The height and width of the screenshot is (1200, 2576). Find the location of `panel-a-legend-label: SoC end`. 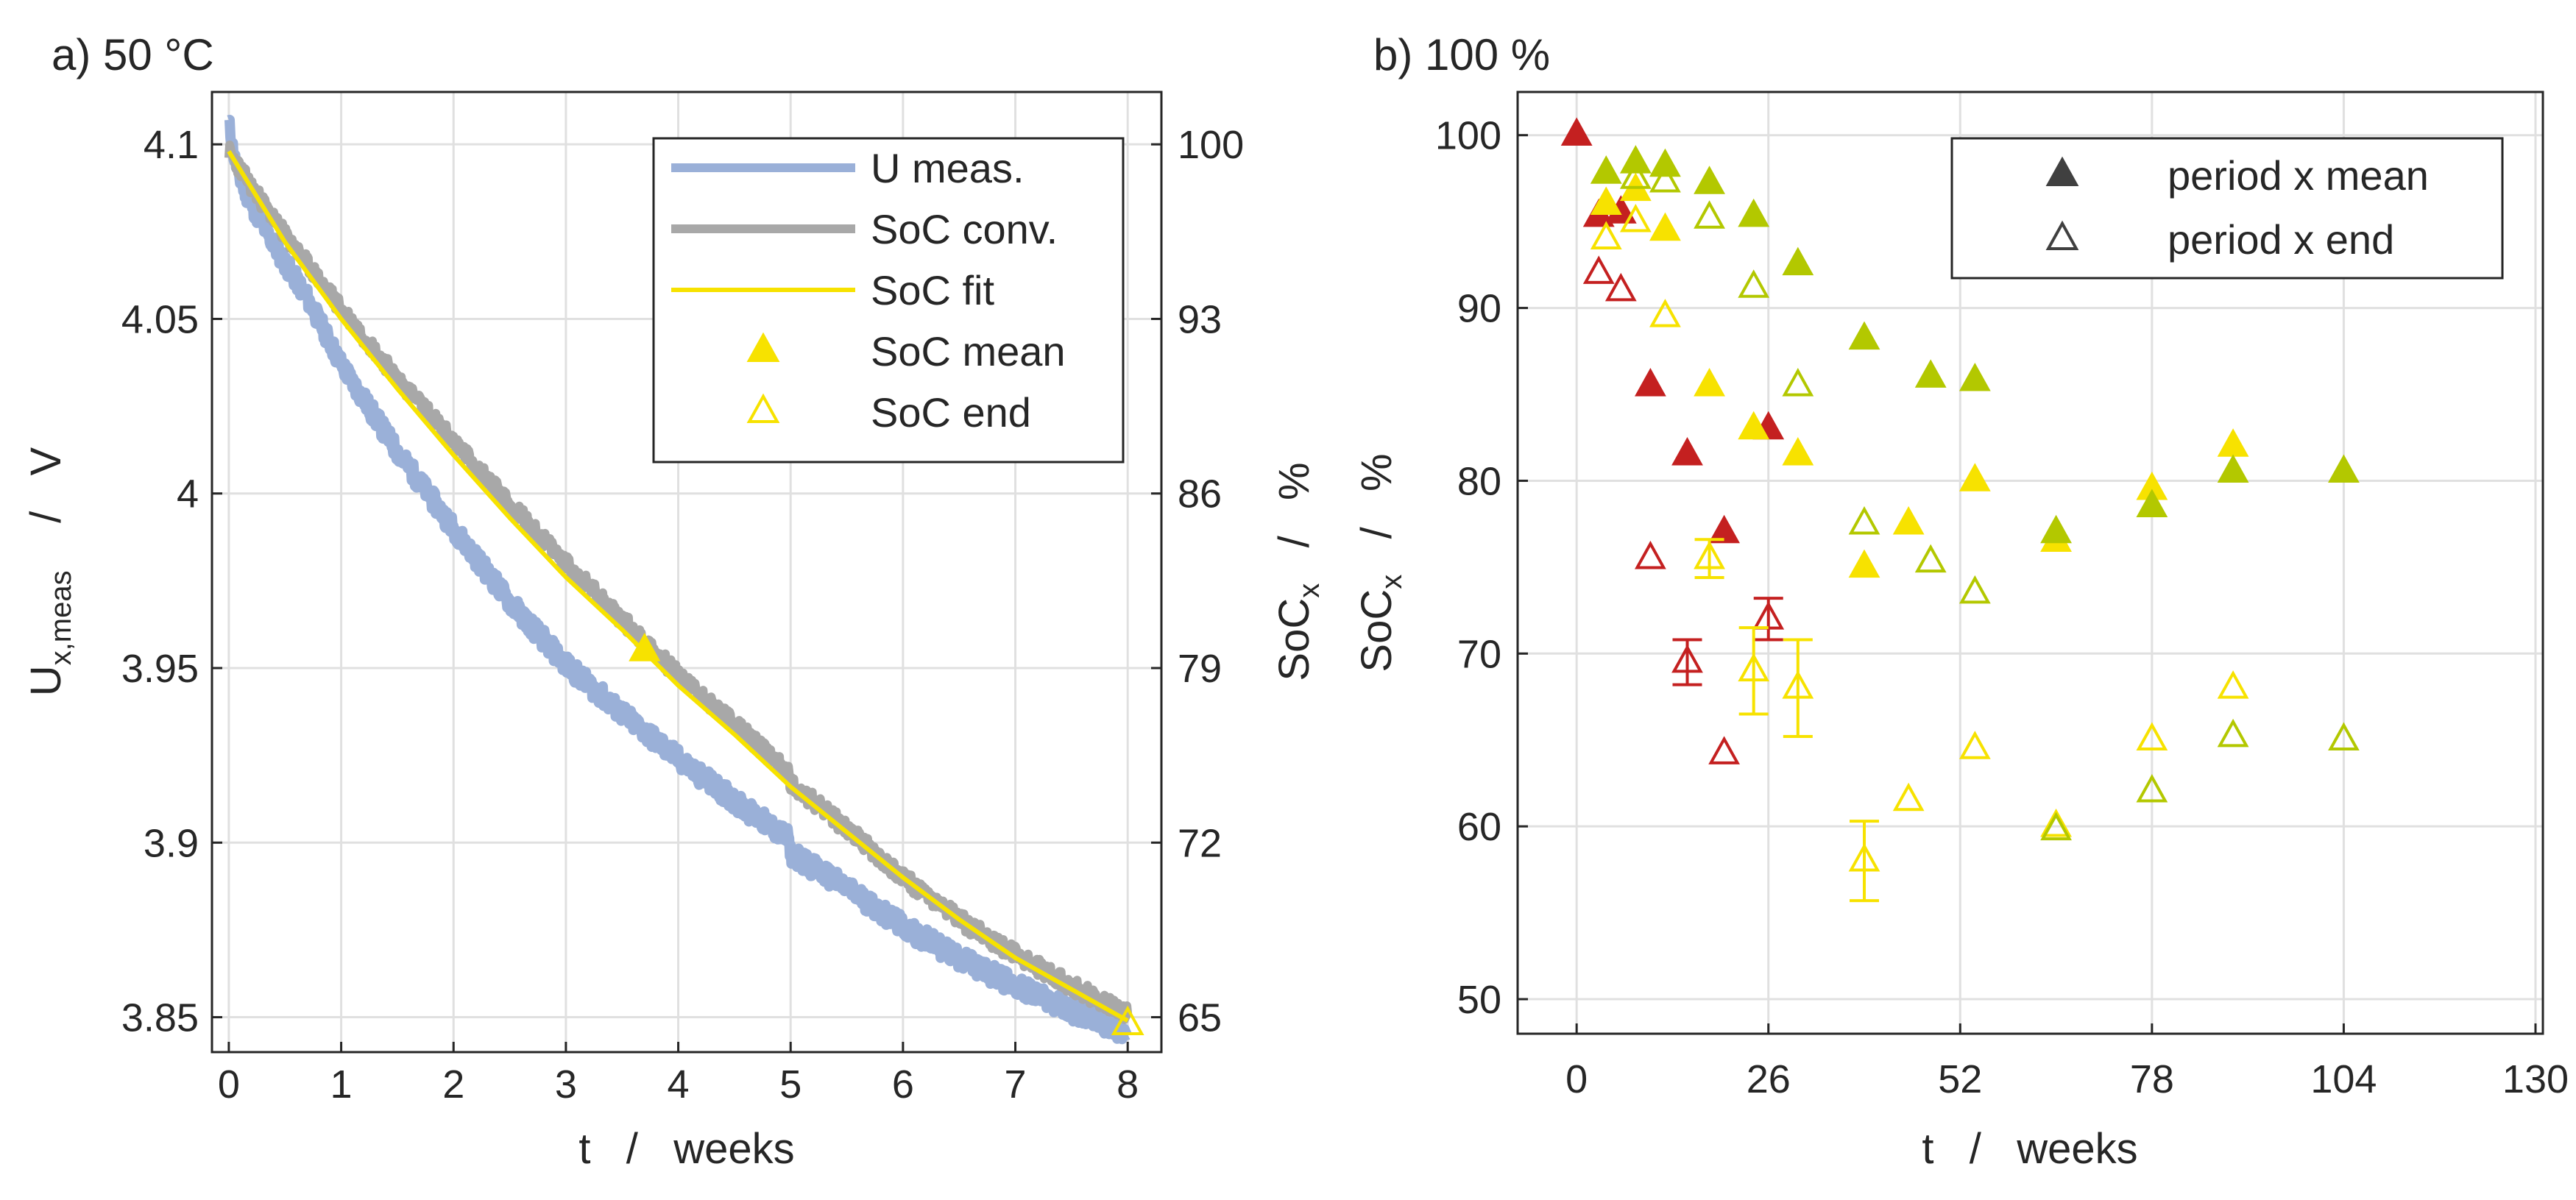

panel-a-legend-label: SoC end is located at coordinates (951, 412).